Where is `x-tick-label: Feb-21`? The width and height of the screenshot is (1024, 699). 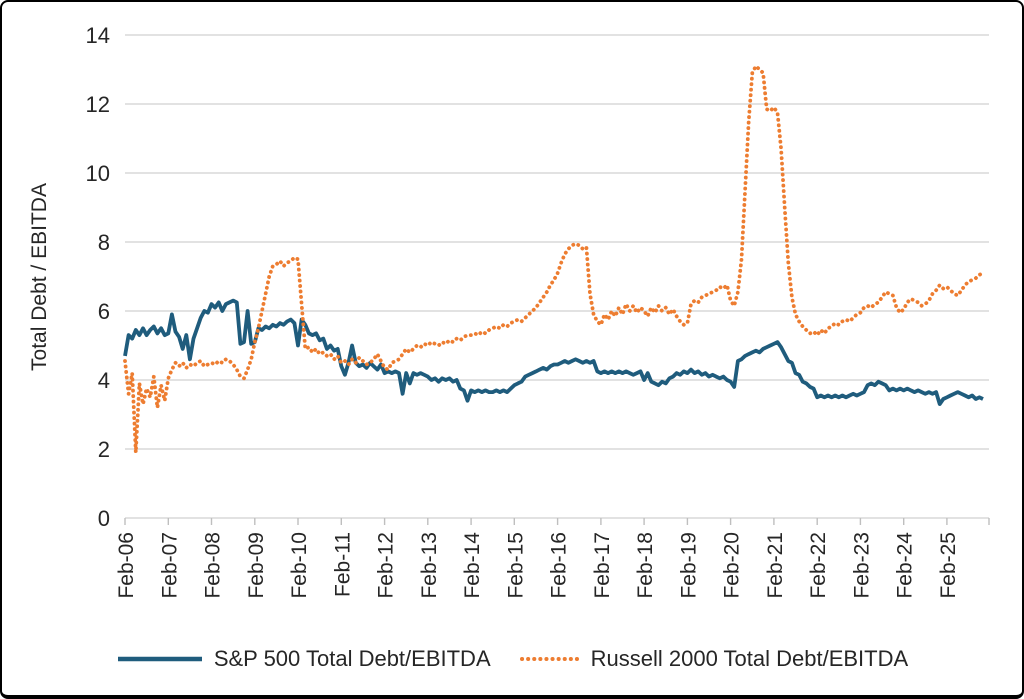 x-tick-label: Feb-21 is located at coordinates (775, 565).